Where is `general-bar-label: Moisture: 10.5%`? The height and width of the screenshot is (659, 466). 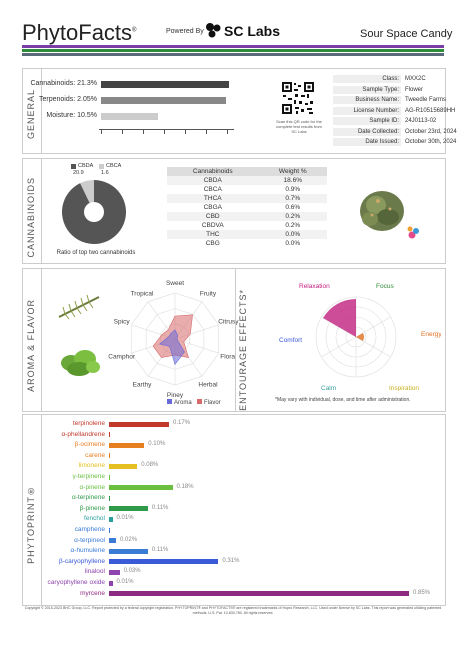
general-bar-label: Moisture: 10.5% is located at coordinates (71, 115).